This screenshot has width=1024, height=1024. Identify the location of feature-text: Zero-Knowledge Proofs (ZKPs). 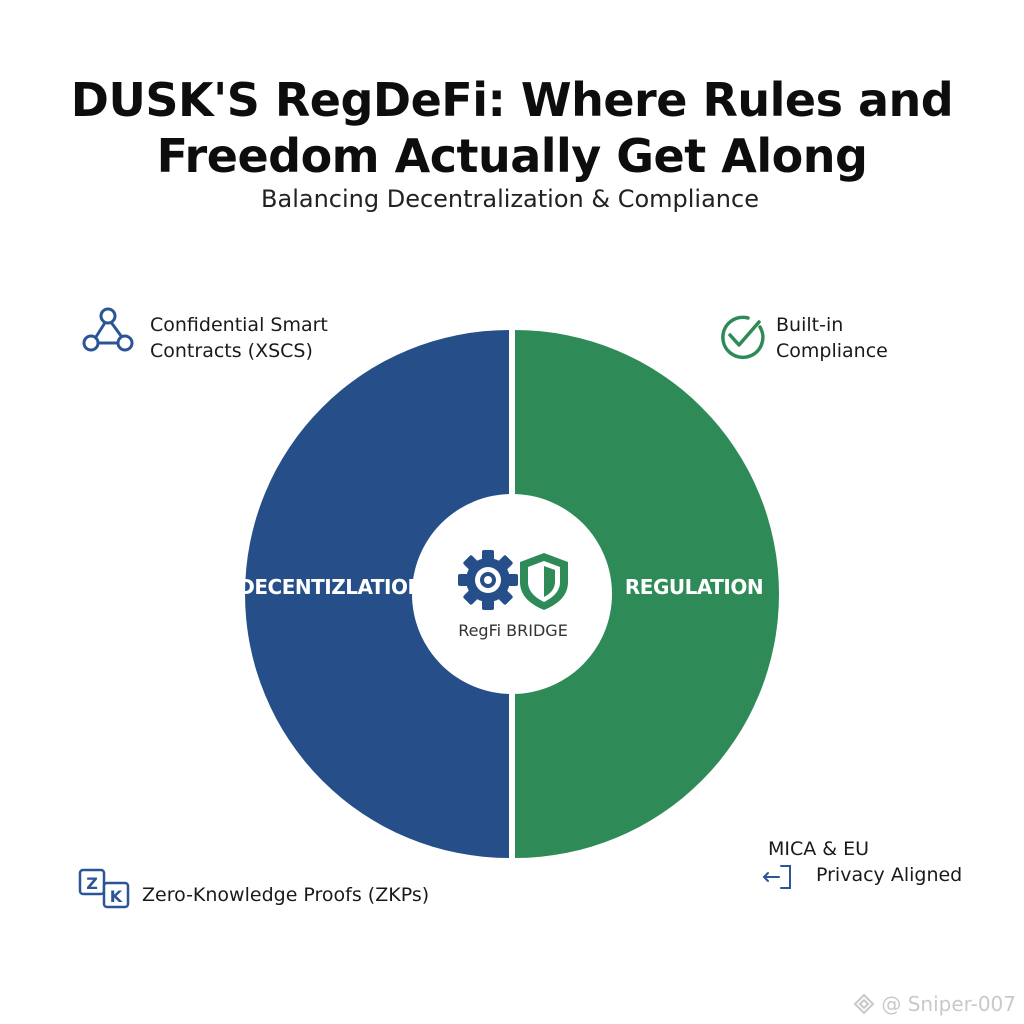
(286, 895).